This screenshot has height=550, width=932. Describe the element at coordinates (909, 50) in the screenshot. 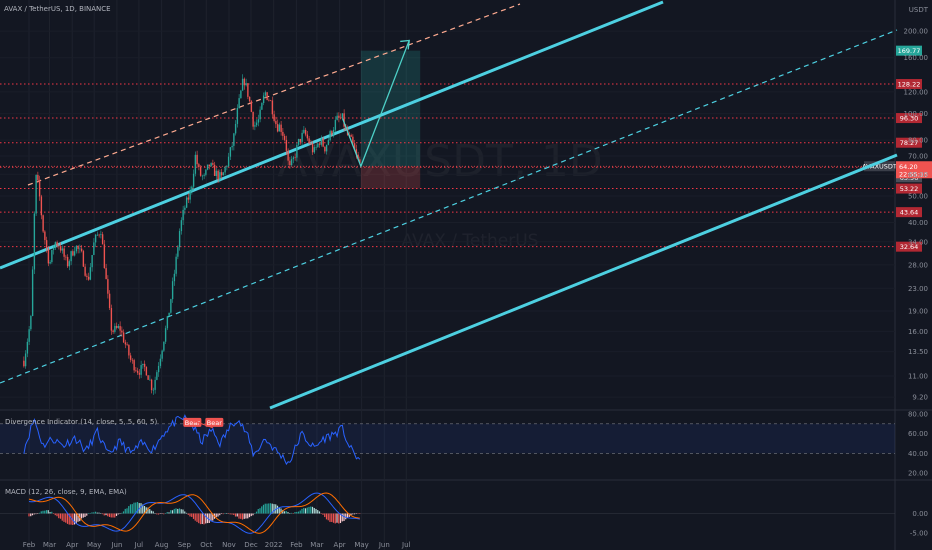

I see `target-tag` at that location.